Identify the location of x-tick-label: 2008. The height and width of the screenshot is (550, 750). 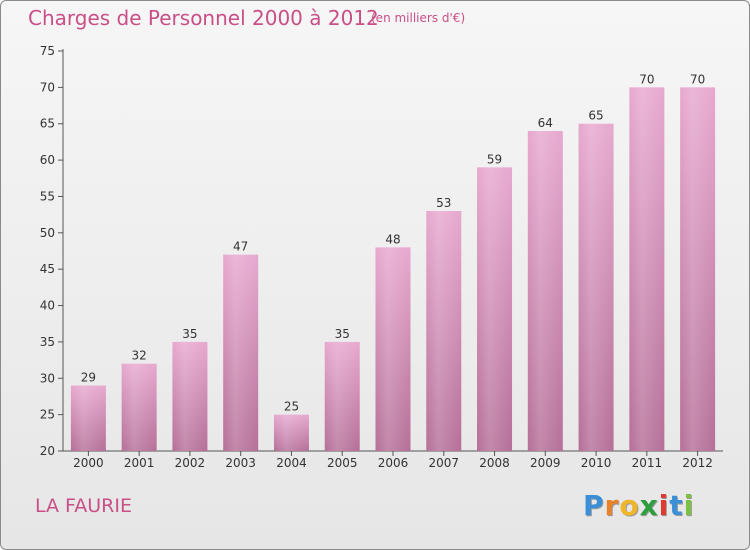
(494, 463).